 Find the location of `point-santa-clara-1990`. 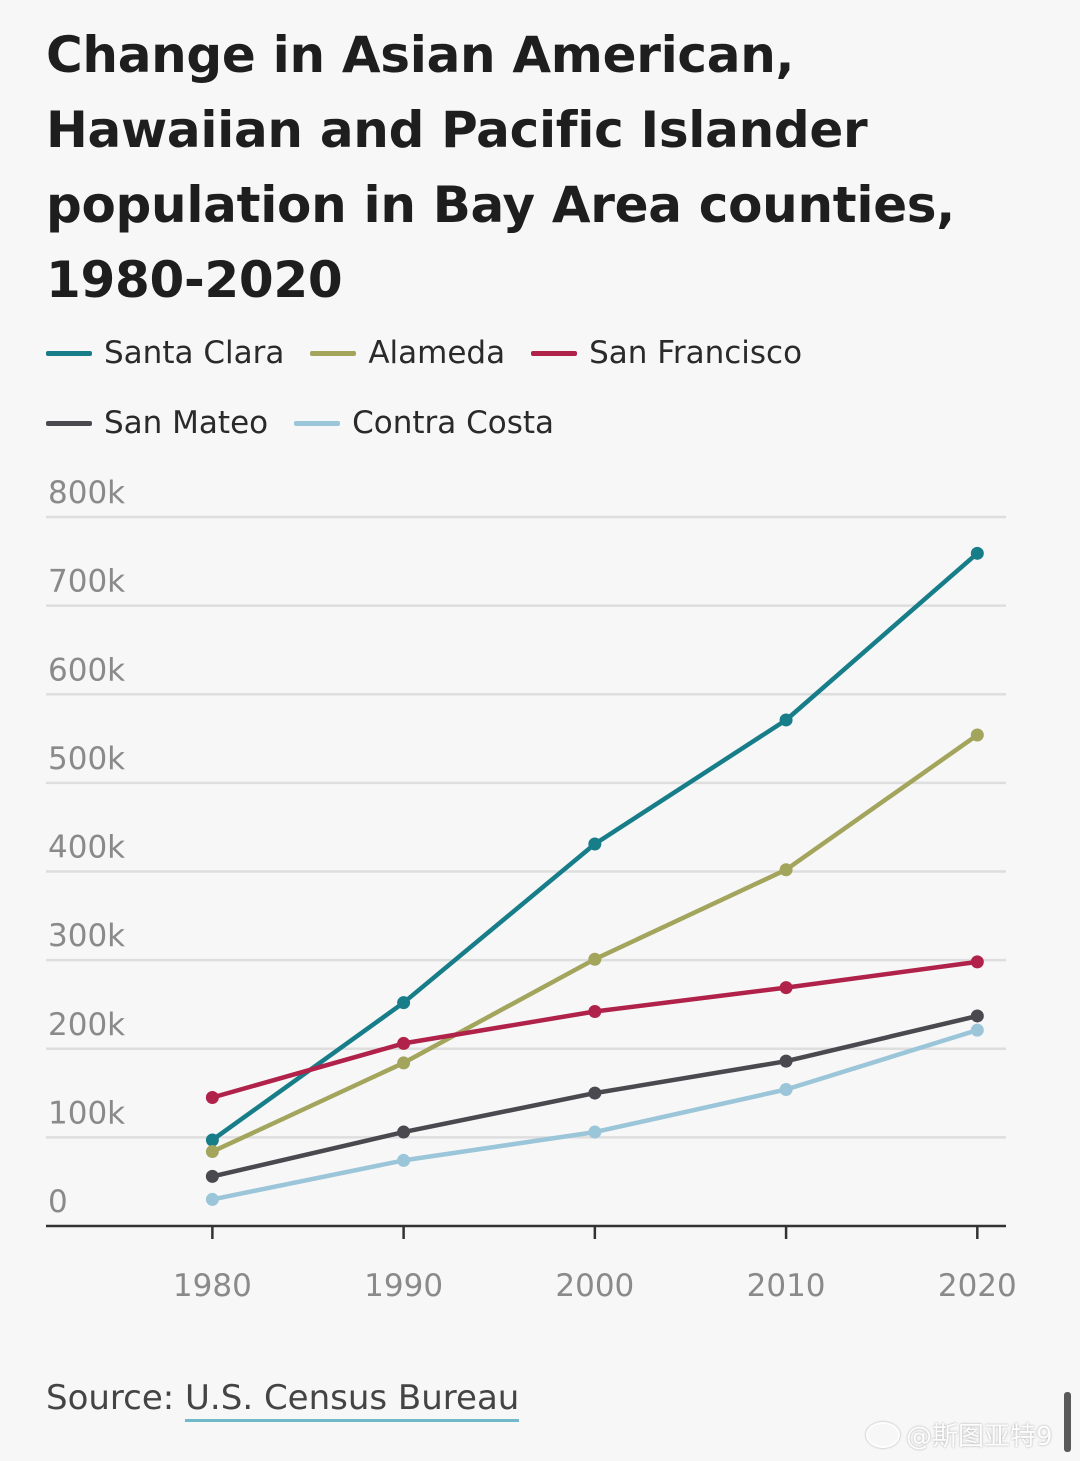

point-santa-clara-1990 is located at coordinates (404, 1003).